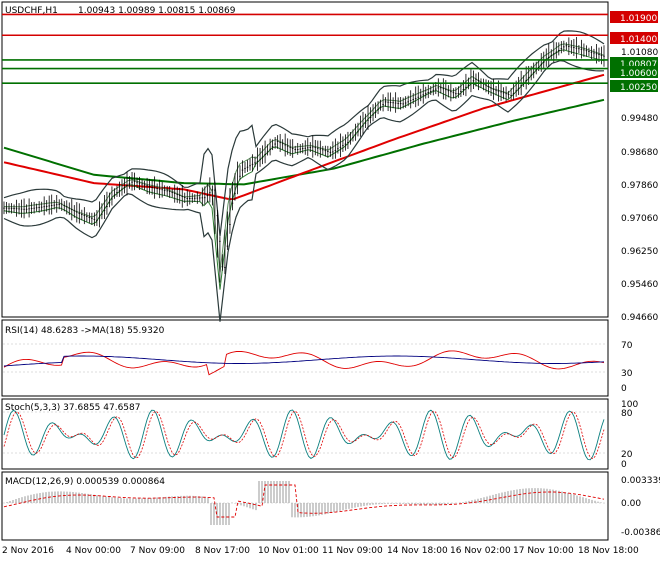  Describe the element at coordinates (639, 186) in the screenshot. I see `price-tick: 0.97860` at that location.